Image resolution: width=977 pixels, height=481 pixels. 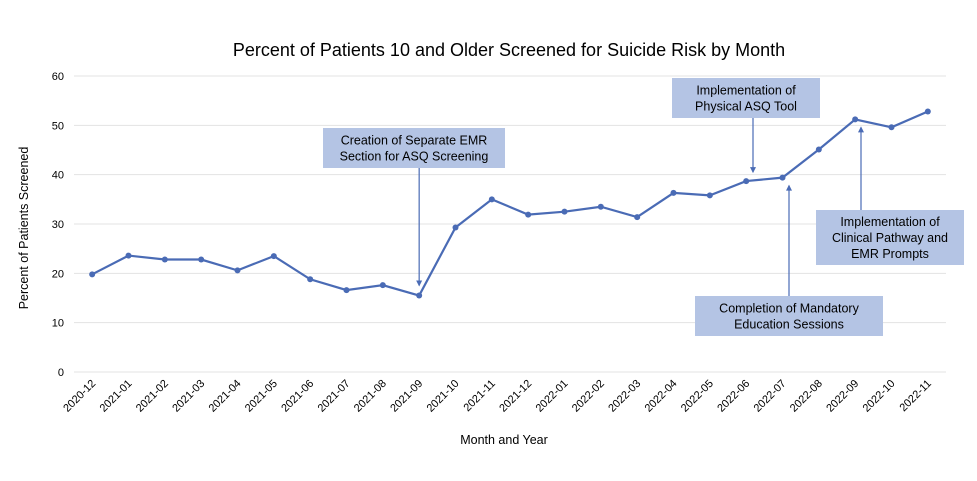 I want to click on y-tick-label: 30, so click(x=58, y=225).